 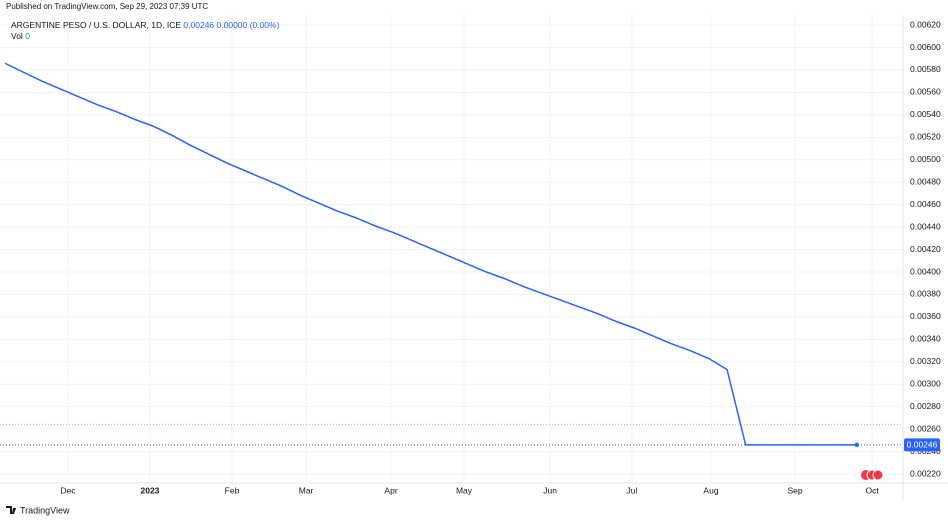 What do you see at coordinates (68, 490) in the screenshot?
I see `x-tick-label: Dec` at bounding box center [68, 490].